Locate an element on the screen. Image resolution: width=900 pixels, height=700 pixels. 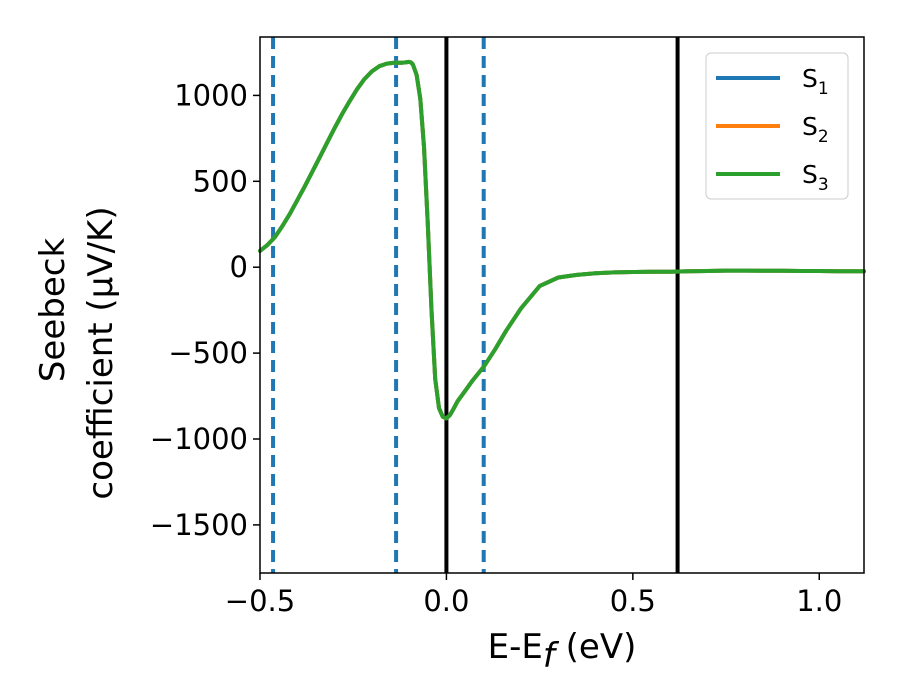
y-tick-label-5: −1500 is located at coordinates (199, 525).